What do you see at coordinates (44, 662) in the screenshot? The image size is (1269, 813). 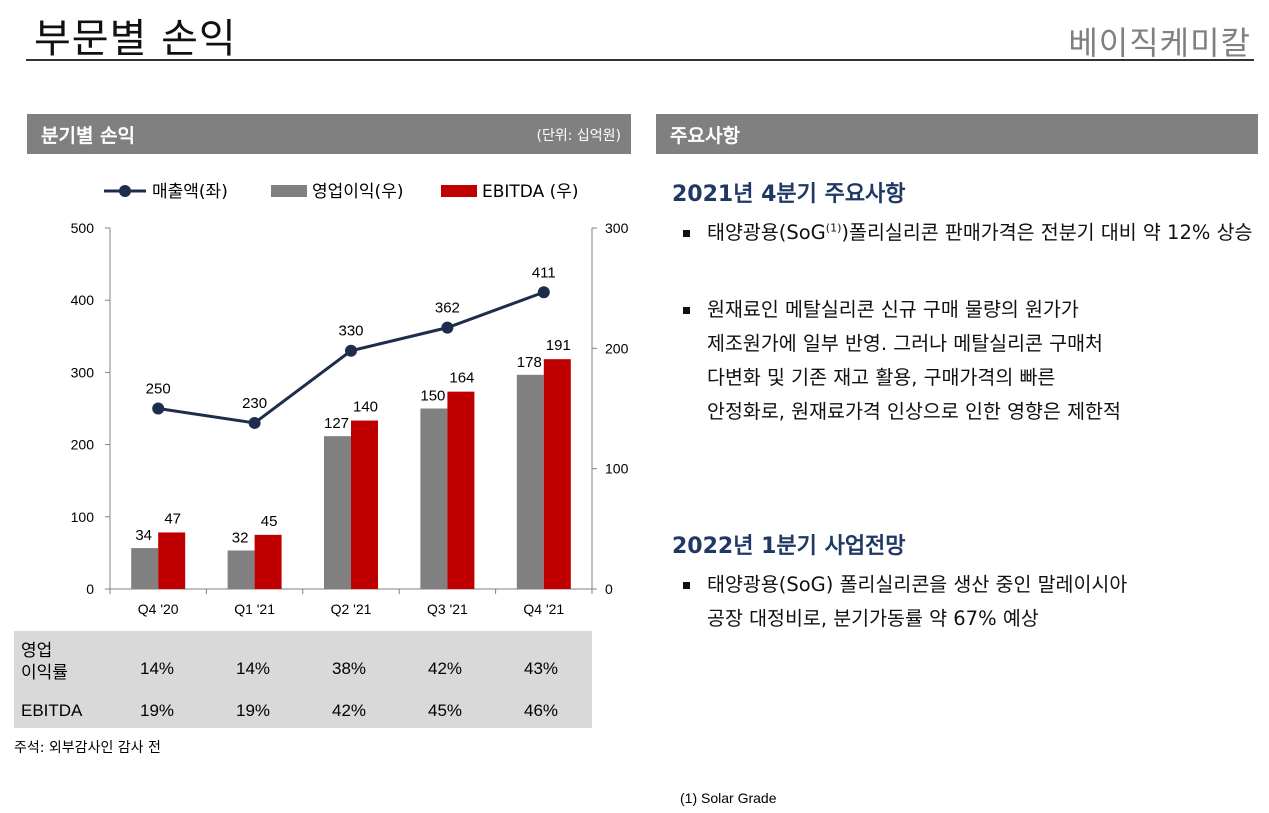 I see `row-label: 영업 이익률` at bounding box center [44, 662].